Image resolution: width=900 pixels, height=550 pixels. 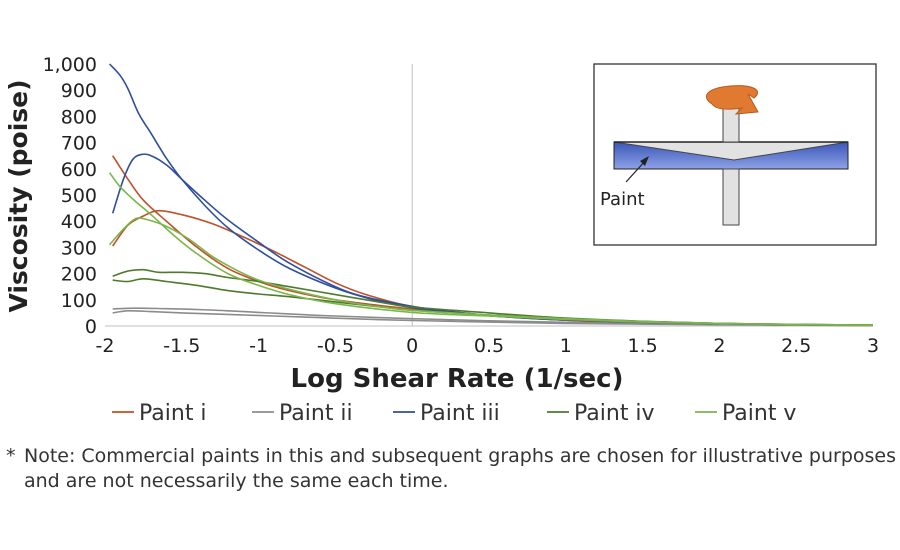 I want to click on y-tick-label: 800, so click(x=79, y=117).